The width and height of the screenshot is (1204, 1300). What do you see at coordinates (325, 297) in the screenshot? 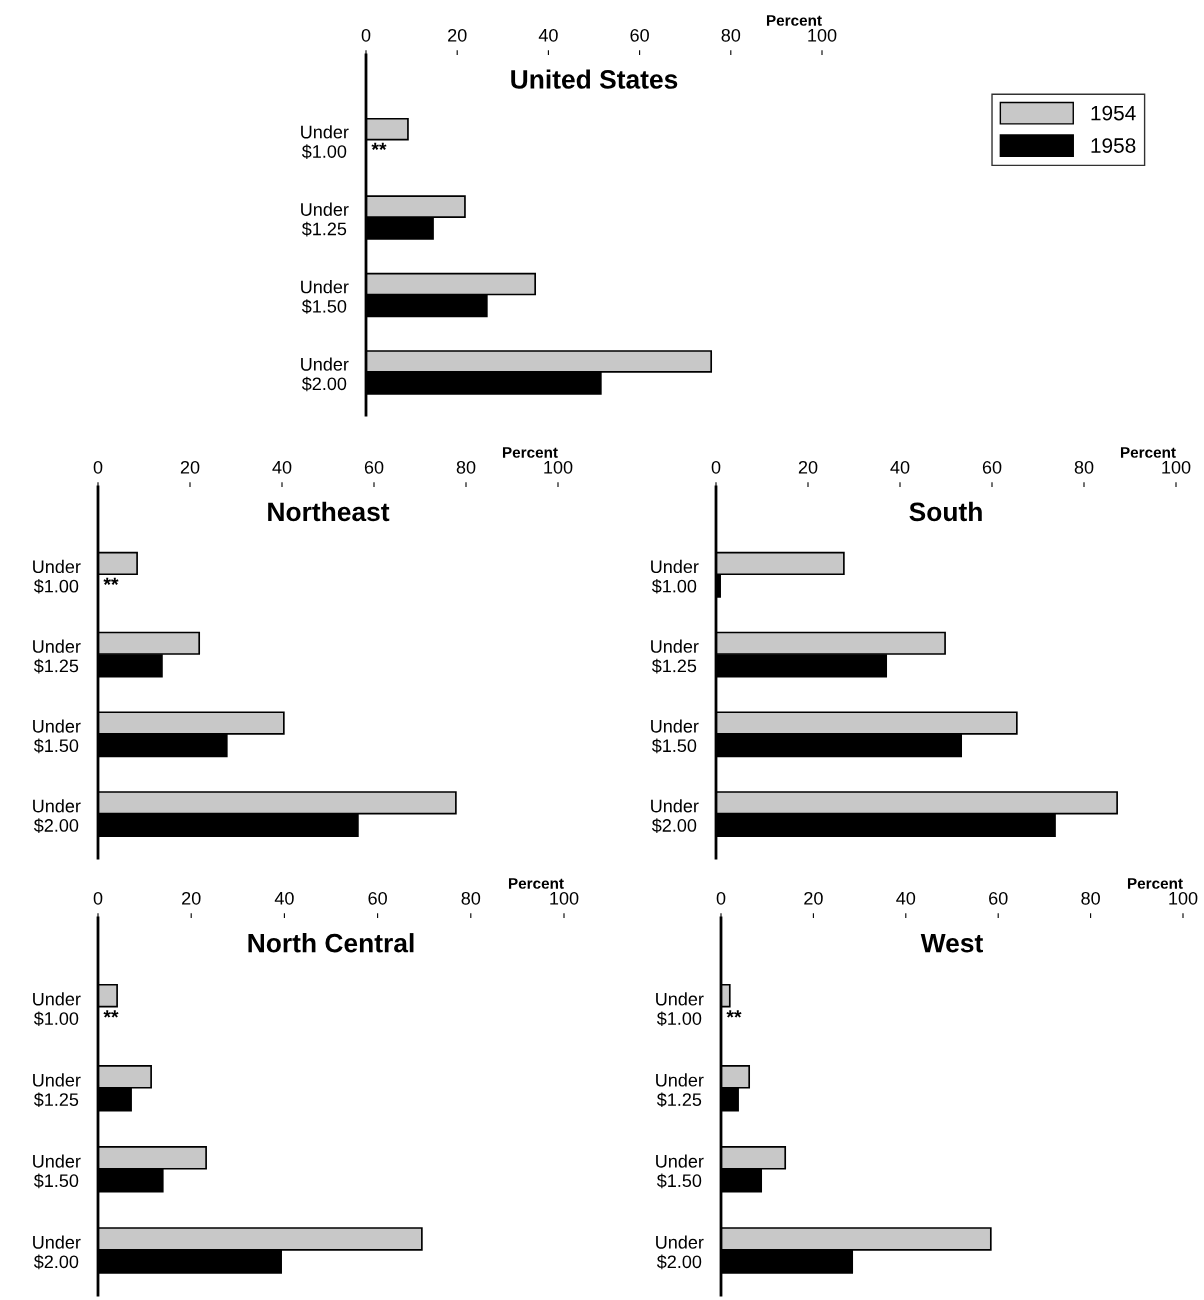
I see `category-label: Under $1.50` at bounding box center [325, 297].